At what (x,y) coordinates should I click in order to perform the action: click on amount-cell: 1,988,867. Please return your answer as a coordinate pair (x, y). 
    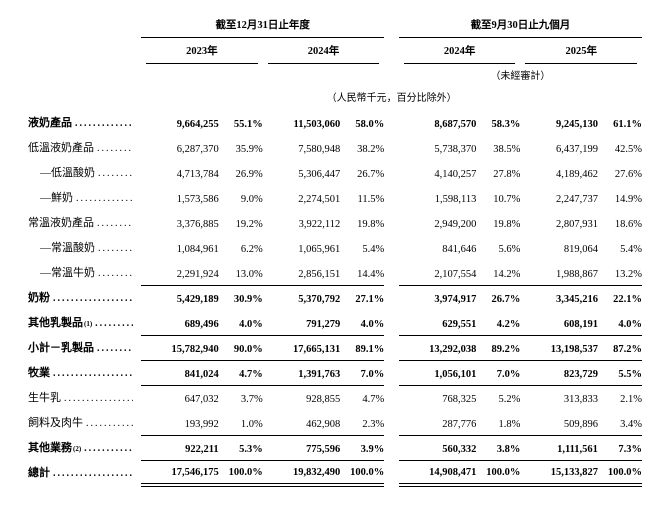
    Looking at the image, I should click on (559, 273).